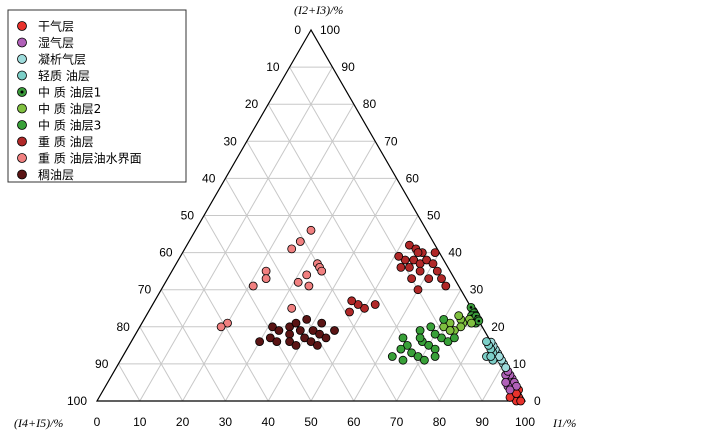  What do you see at coordinates (252, 104) in the screenshot?
I see `left-tick-label: 20` at bounding box center [252, 104].